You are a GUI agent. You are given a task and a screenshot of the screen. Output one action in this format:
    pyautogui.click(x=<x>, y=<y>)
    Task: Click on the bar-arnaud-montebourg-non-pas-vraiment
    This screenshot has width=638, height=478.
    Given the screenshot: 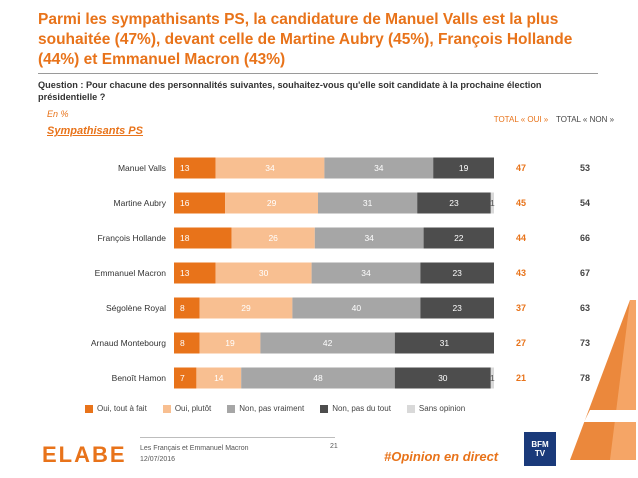 What is the action you would take?
    pyautogui.click(x=327, y=343)
    